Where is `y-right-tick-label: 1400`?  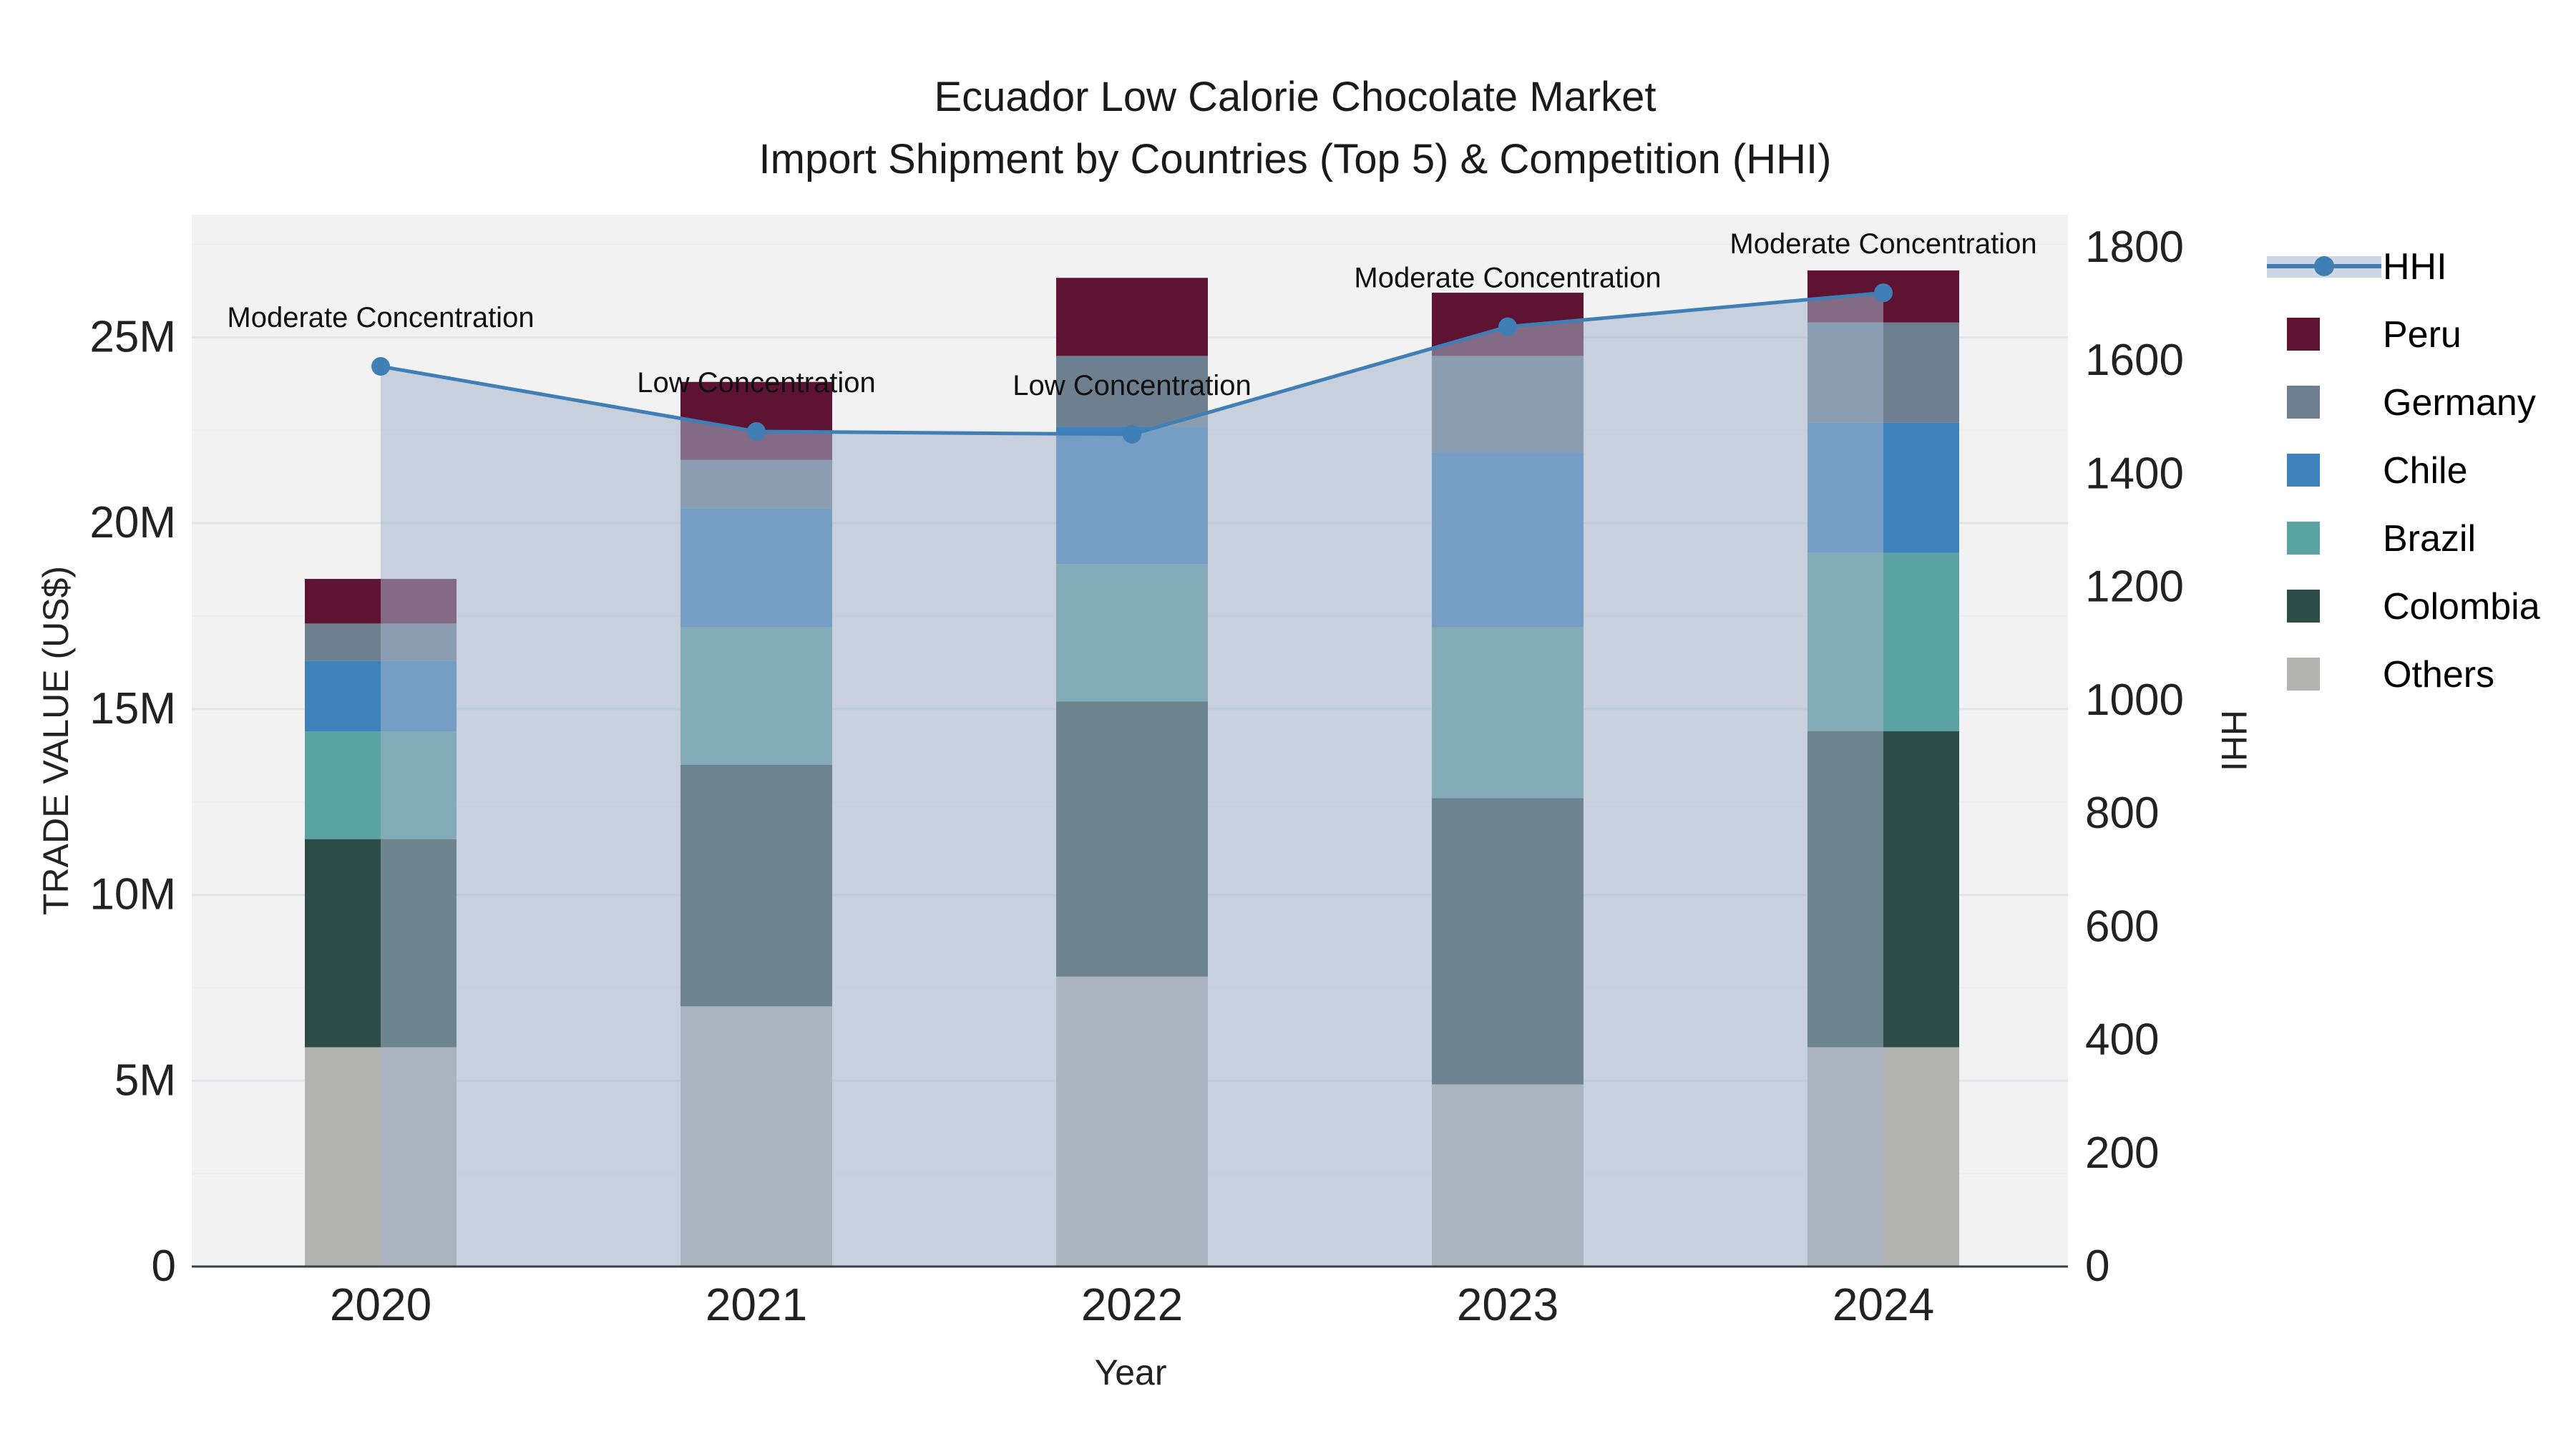 y-right-tick-label: 1400 is located at coordinates (2134, 473).